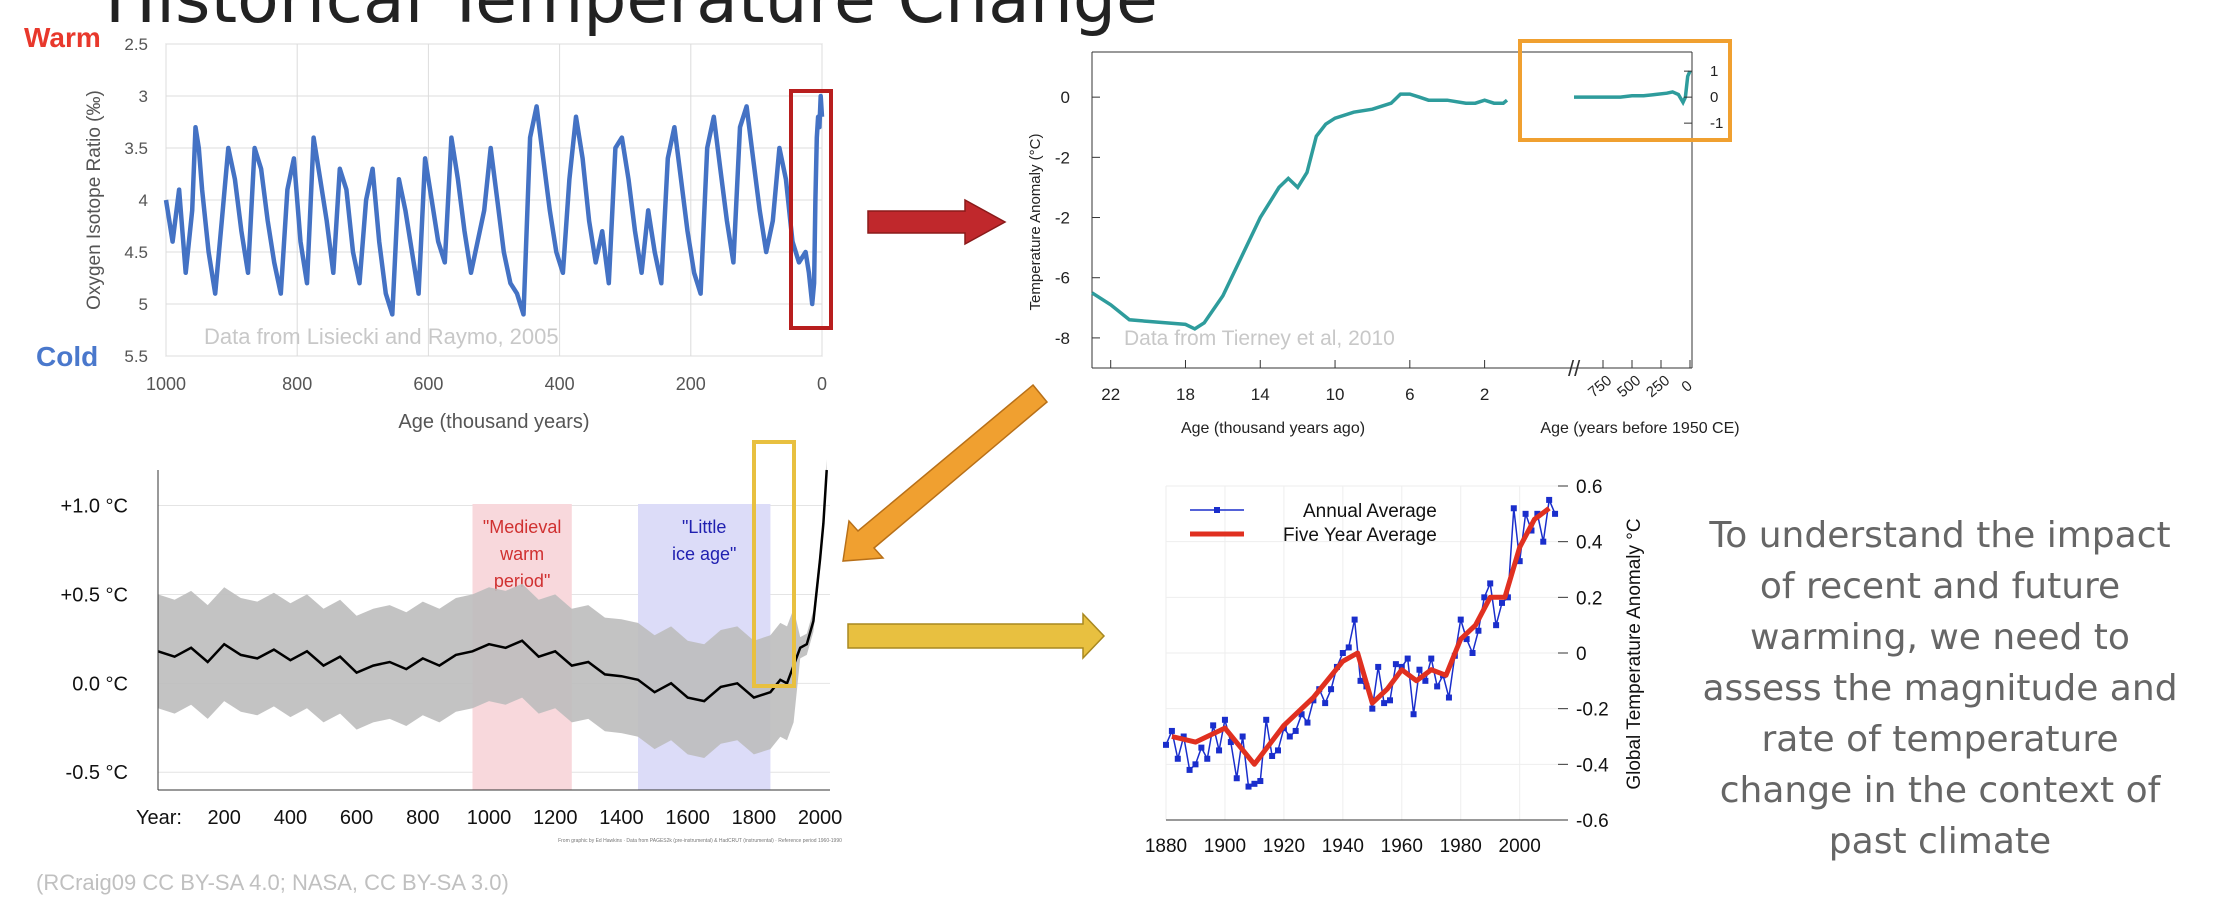  I want to click on x-axis-label: Age (thousand years ago), so click(1273, 428).